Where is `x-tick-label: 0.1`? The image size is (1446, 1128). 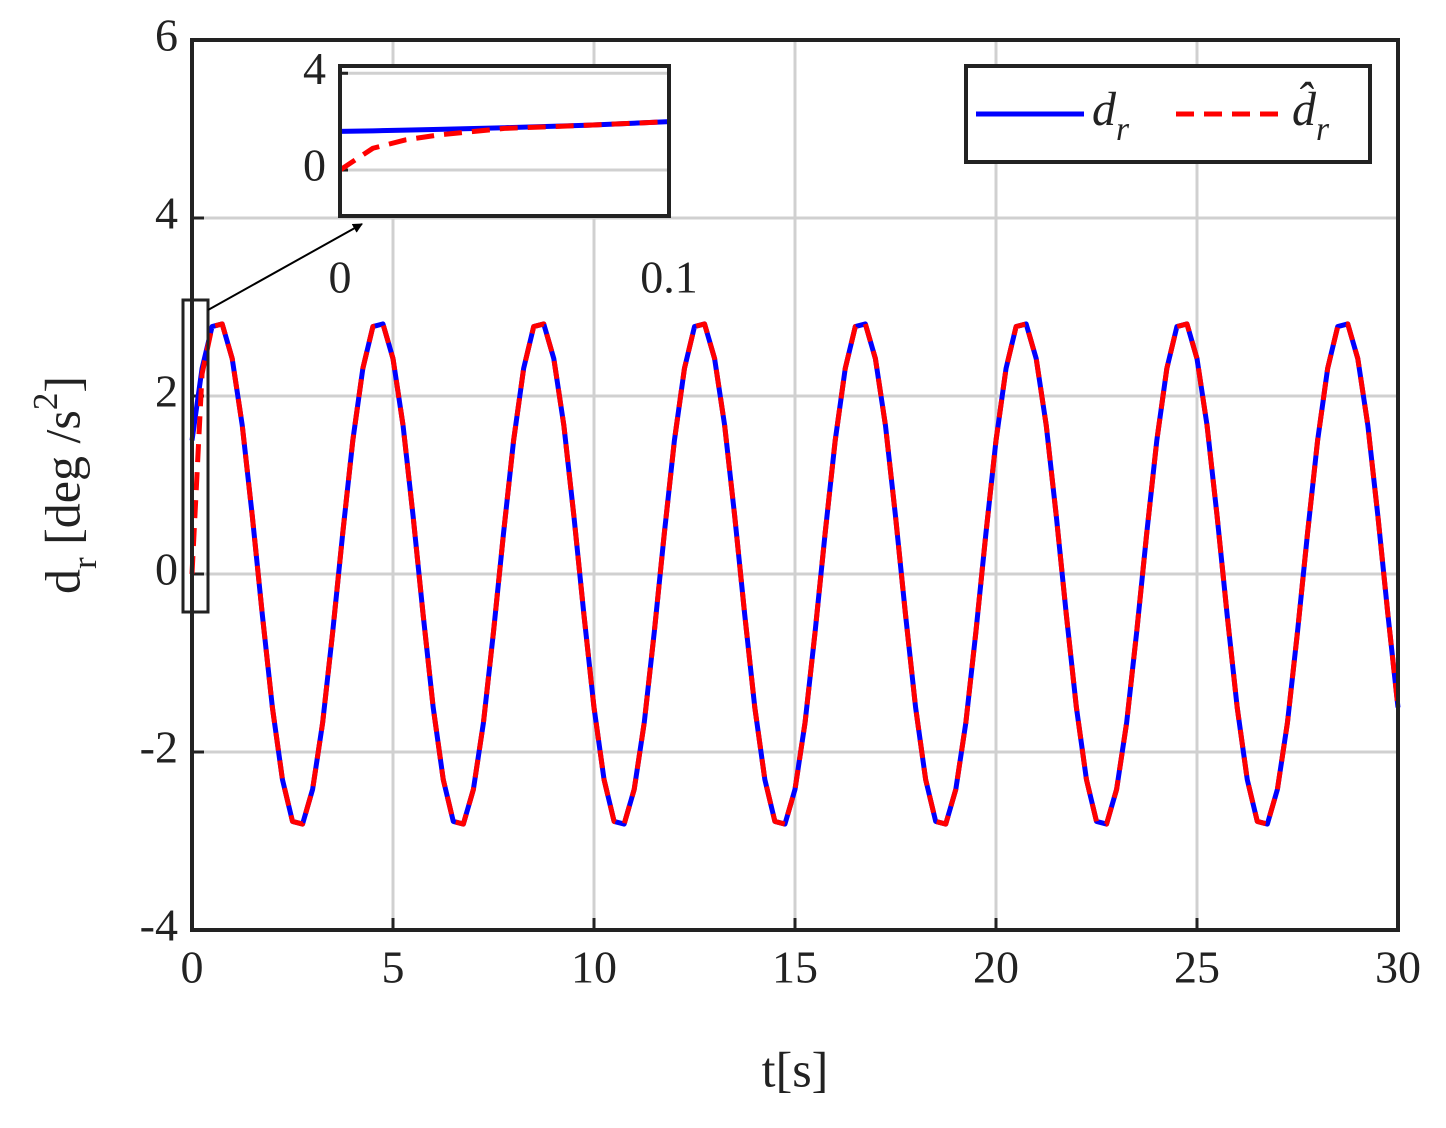
x-tick-label: 0.1 is located at coordinates (669, 277).